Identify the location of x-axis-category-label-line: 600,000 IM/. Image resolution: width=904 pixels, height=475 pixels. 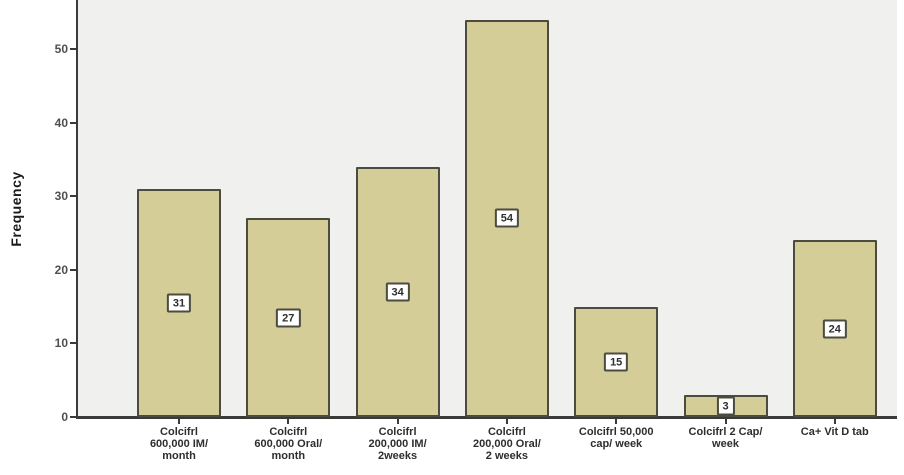
(179, 444).